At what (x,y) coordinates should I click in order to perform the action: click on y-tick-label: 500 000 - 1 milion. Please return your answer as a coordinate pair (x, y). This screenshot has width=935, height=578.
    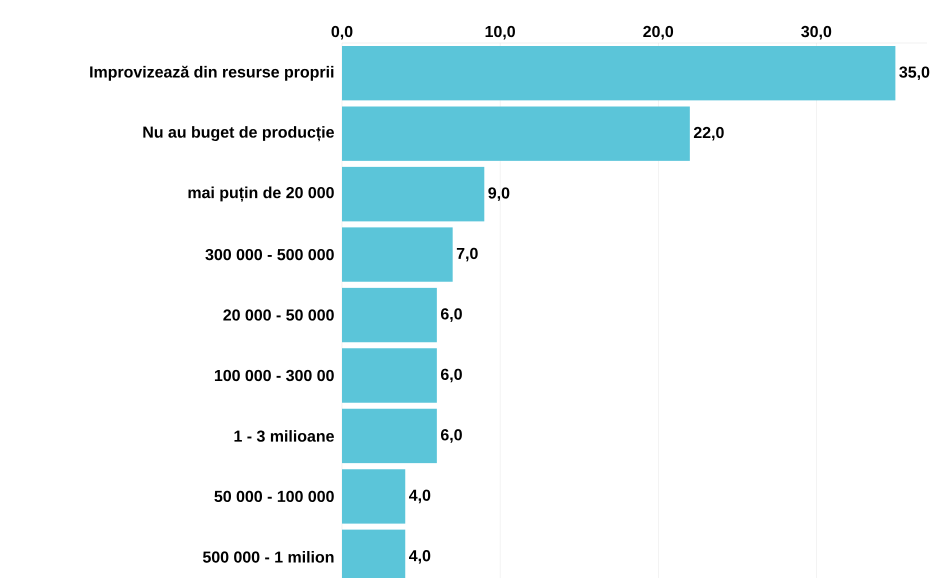
    Looking at the image, I should click on (268, 557).